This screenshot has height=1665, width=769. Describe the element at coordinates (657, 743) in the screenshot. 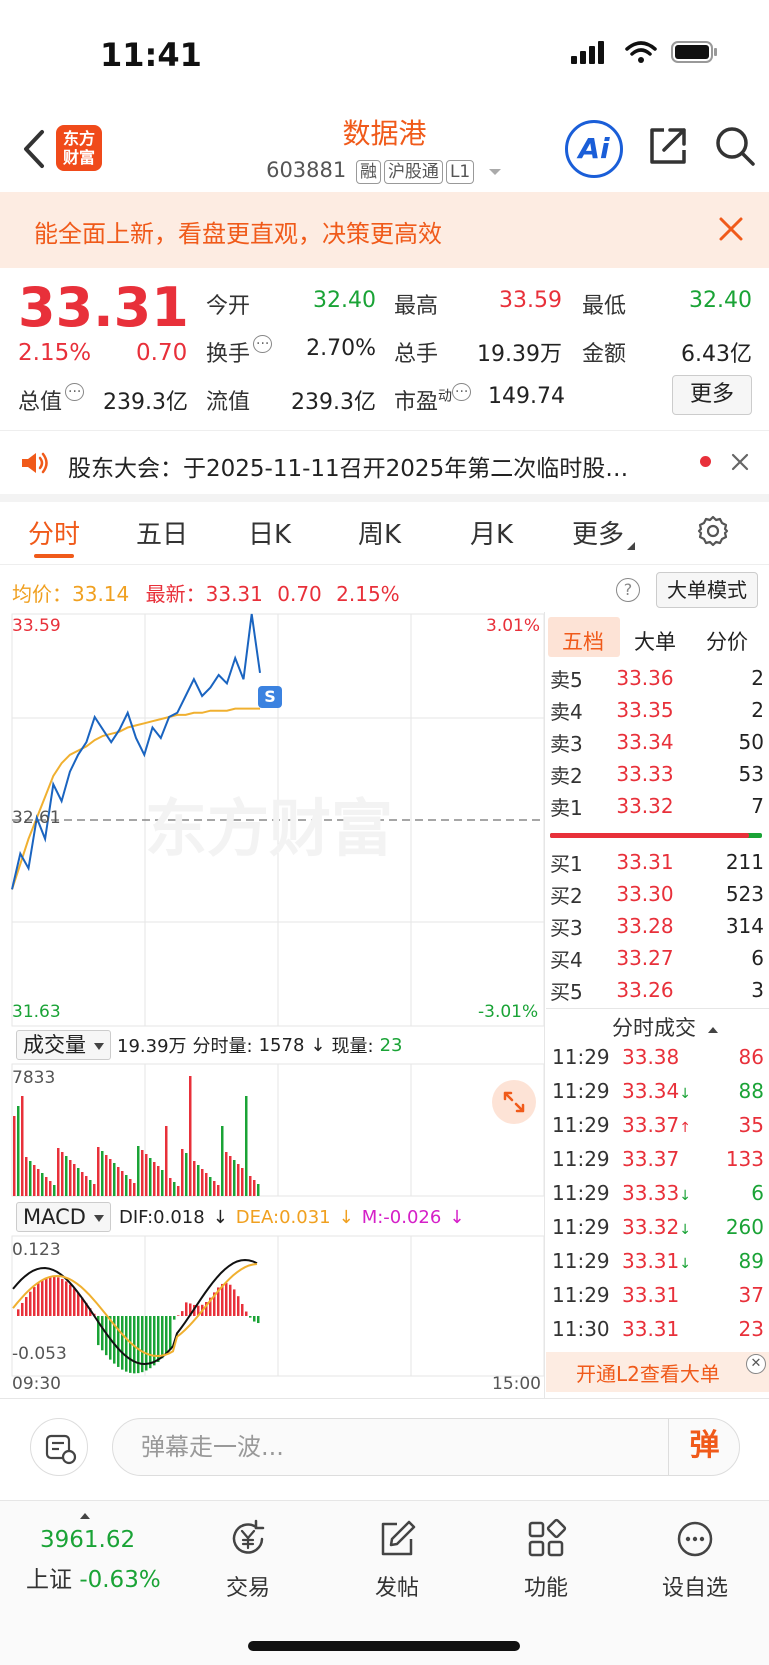

I see `ask-row: 卖3 33.34 50` at that location.